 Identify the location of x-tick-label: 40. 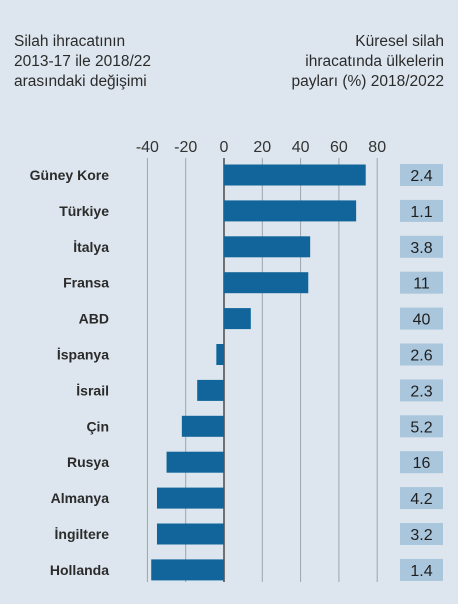
(301, 147).